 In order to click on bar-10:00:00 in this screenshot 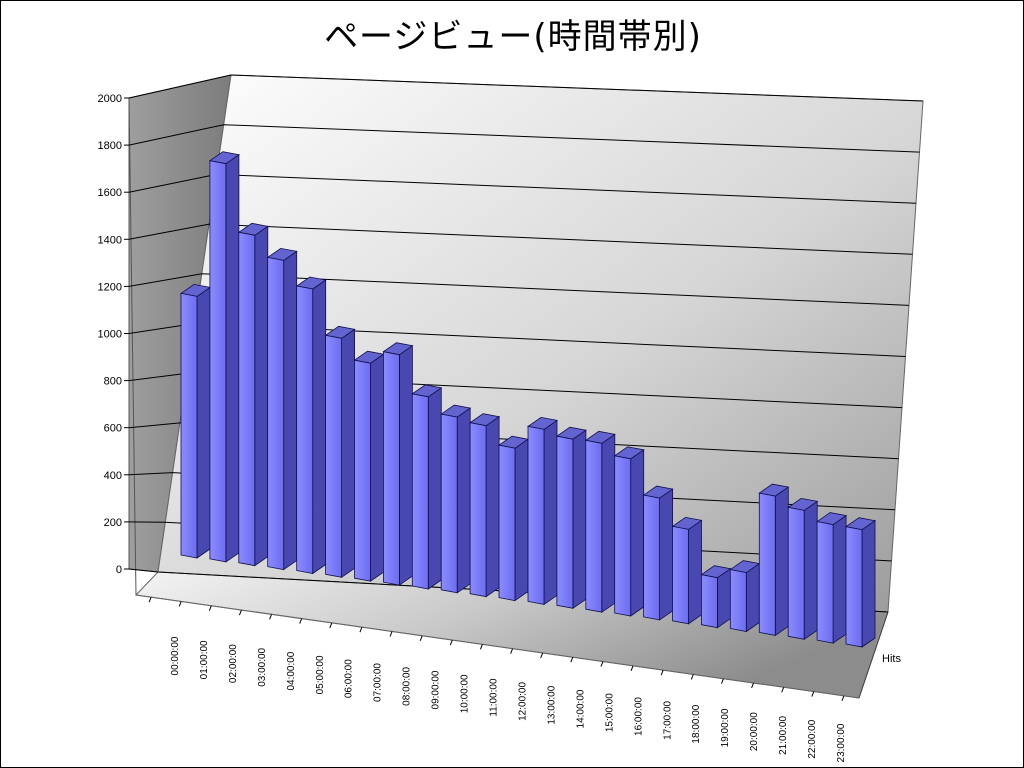, I will do `click(485, 505)`.